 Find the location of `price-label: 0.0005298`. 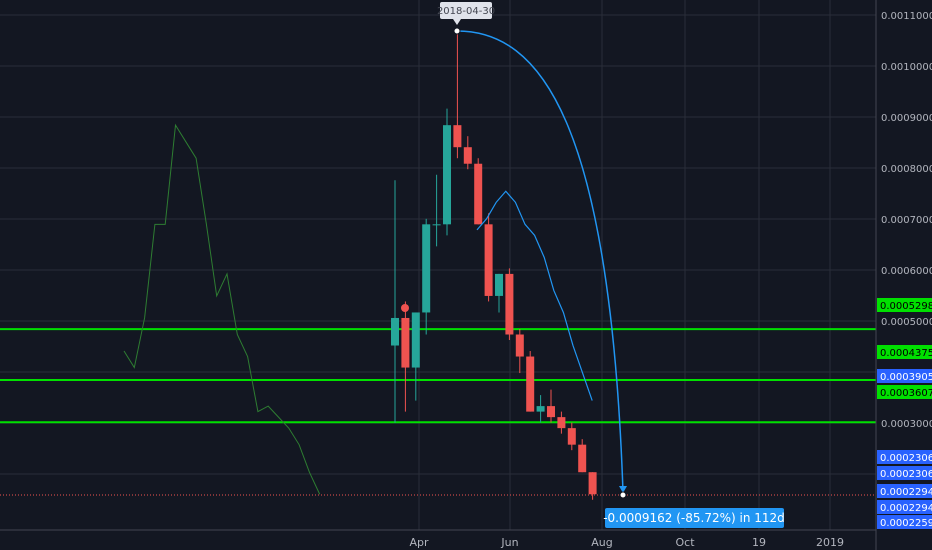

price-label: 0.0005298 is located at coordinates (904, 305).